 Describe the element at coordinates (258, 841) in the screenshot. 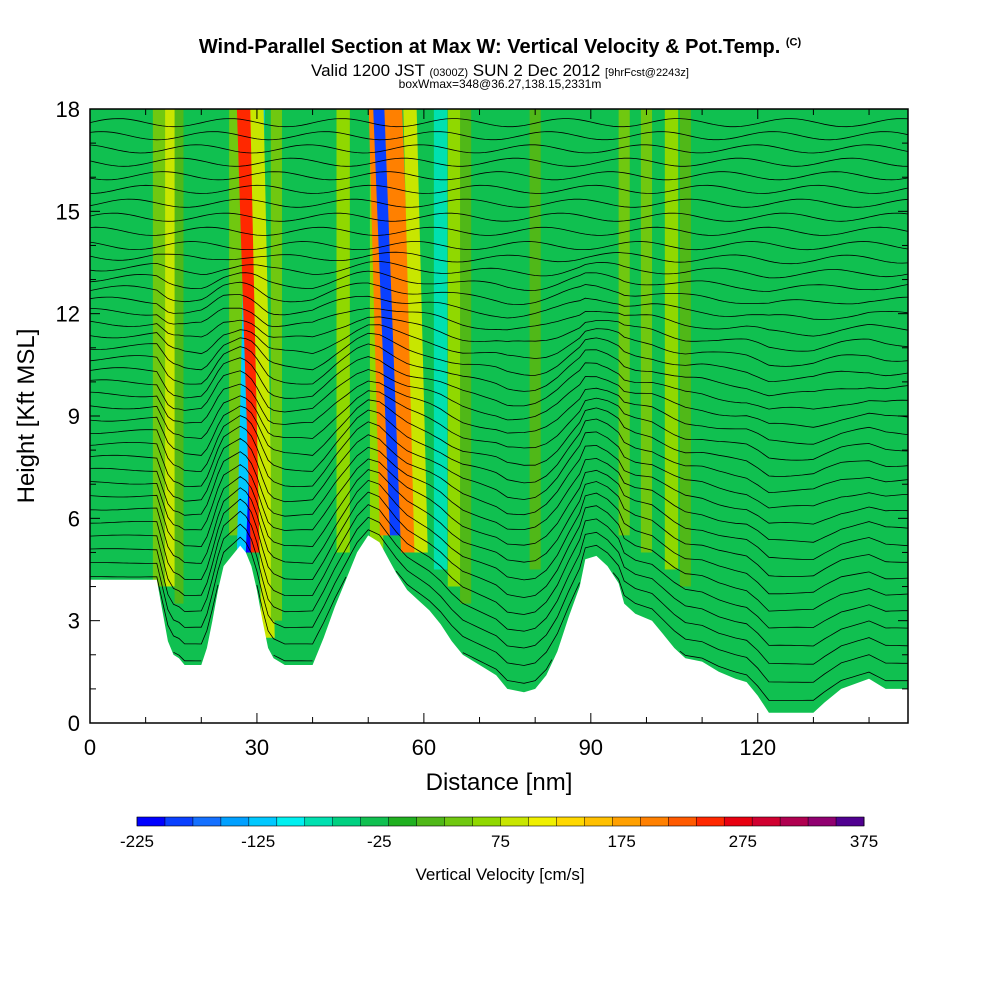

I see `colorbar-label: -125` at that location.